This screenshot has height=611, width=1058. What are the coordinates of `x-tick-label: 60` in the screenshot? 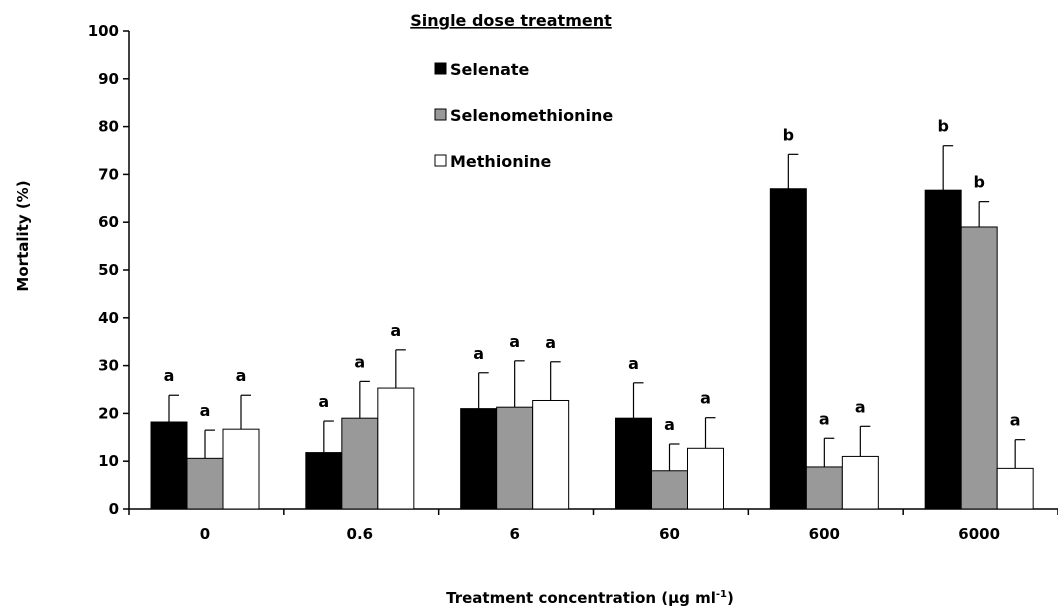 It's located at (669, 534).